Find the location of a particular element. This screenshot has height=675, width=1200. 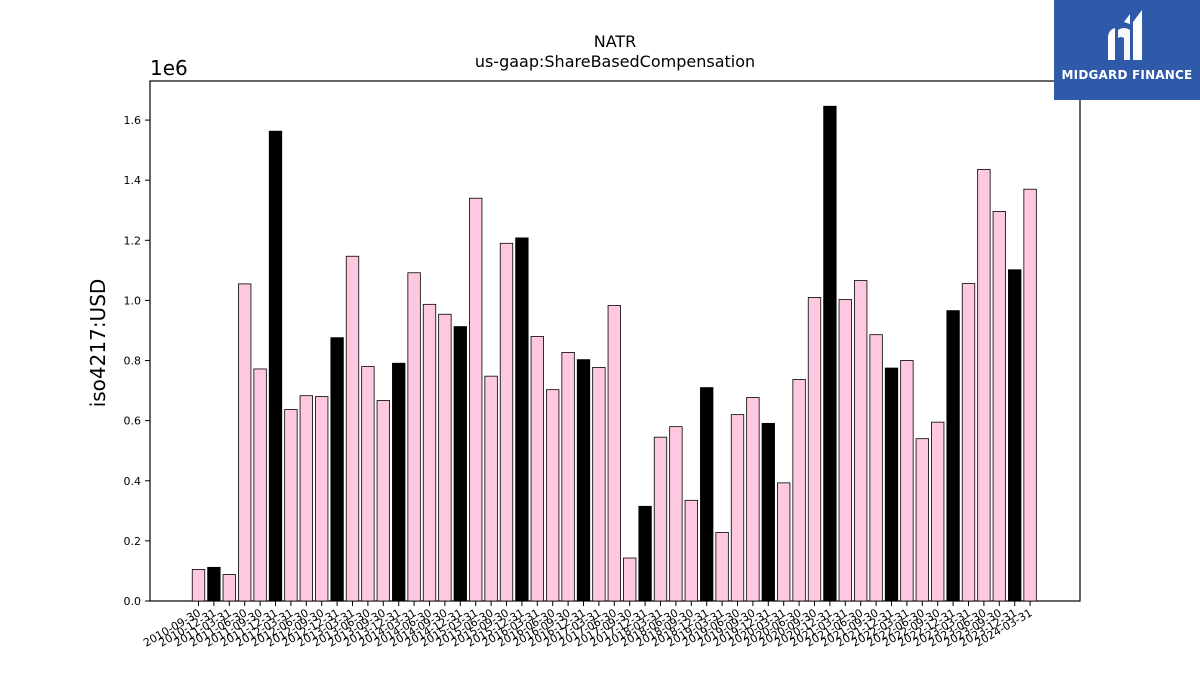

y-axis-label: iso4217:USD is located at coordinates (98, 343).